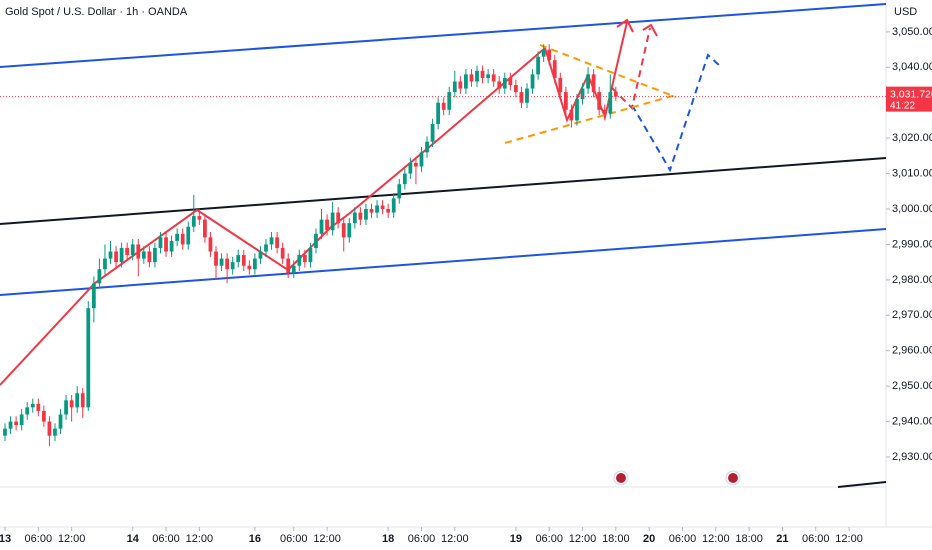  What do you see at coordinates (516, 539) in the screenshot?
I see `x-tick-label: 19` at bounding box center [516, 539].